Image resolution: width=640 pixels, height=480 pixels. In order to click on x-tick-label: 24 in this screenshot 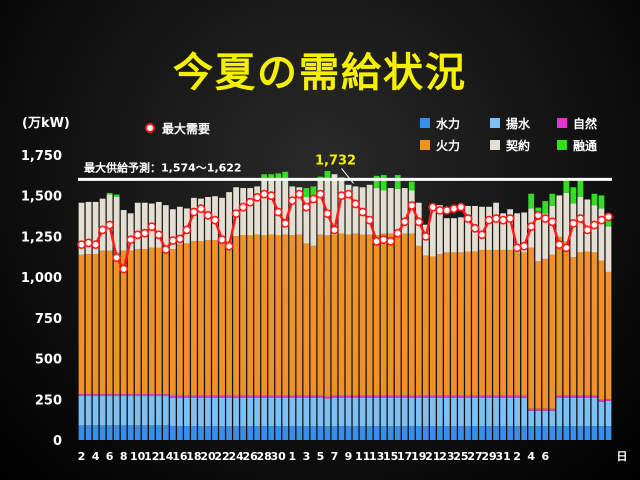, I will do `click(236, 456)`.